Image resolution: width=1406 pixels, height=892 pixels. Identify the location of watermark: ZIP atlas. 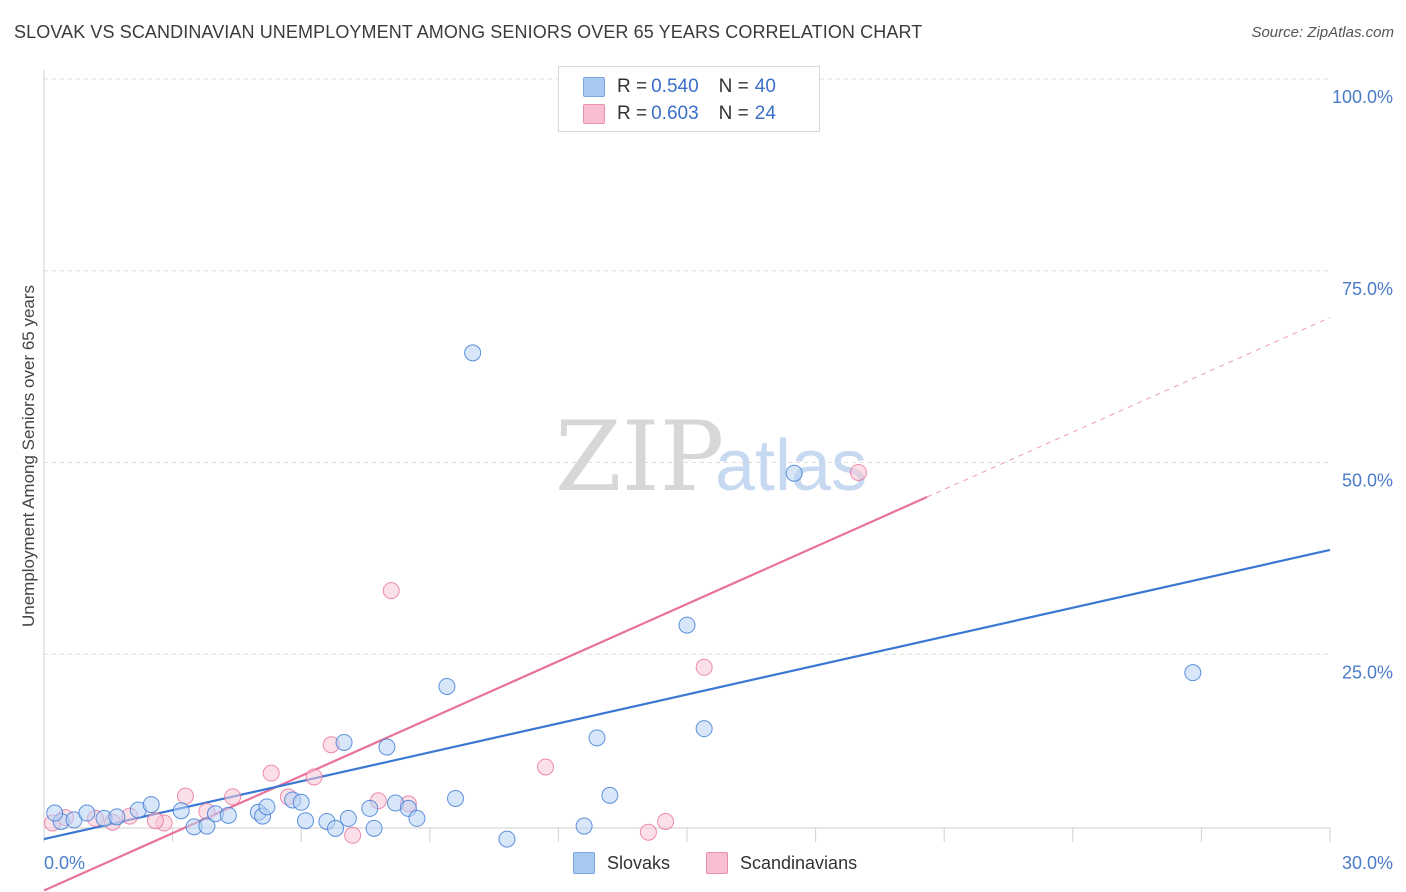
(711, 457).